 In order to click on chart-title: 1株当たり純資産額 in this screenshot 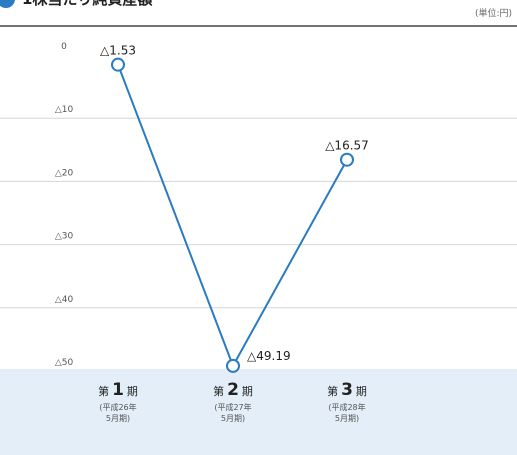, I will do `click(87, 4)`.